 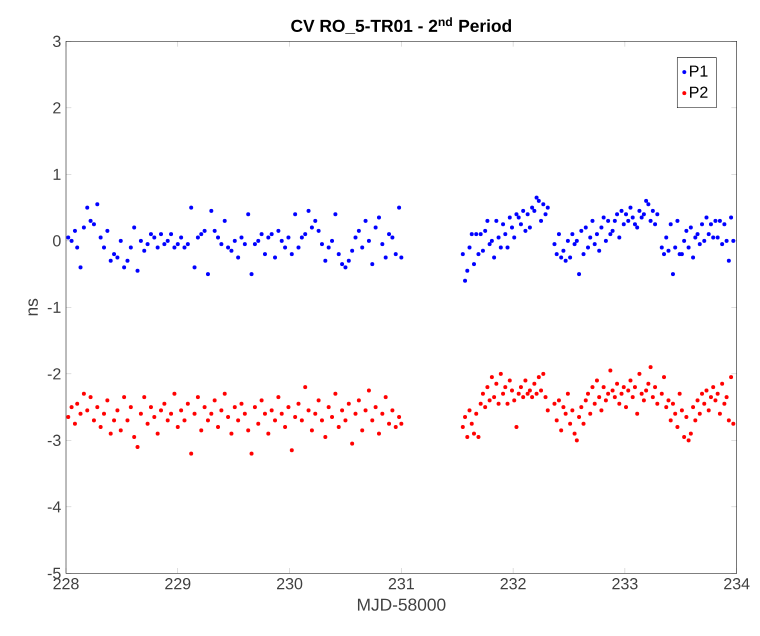 What do you see at coordinates (66, 584) in the screenshot?
I see `x-tick-label: 228` at bounding box center [66, 584].